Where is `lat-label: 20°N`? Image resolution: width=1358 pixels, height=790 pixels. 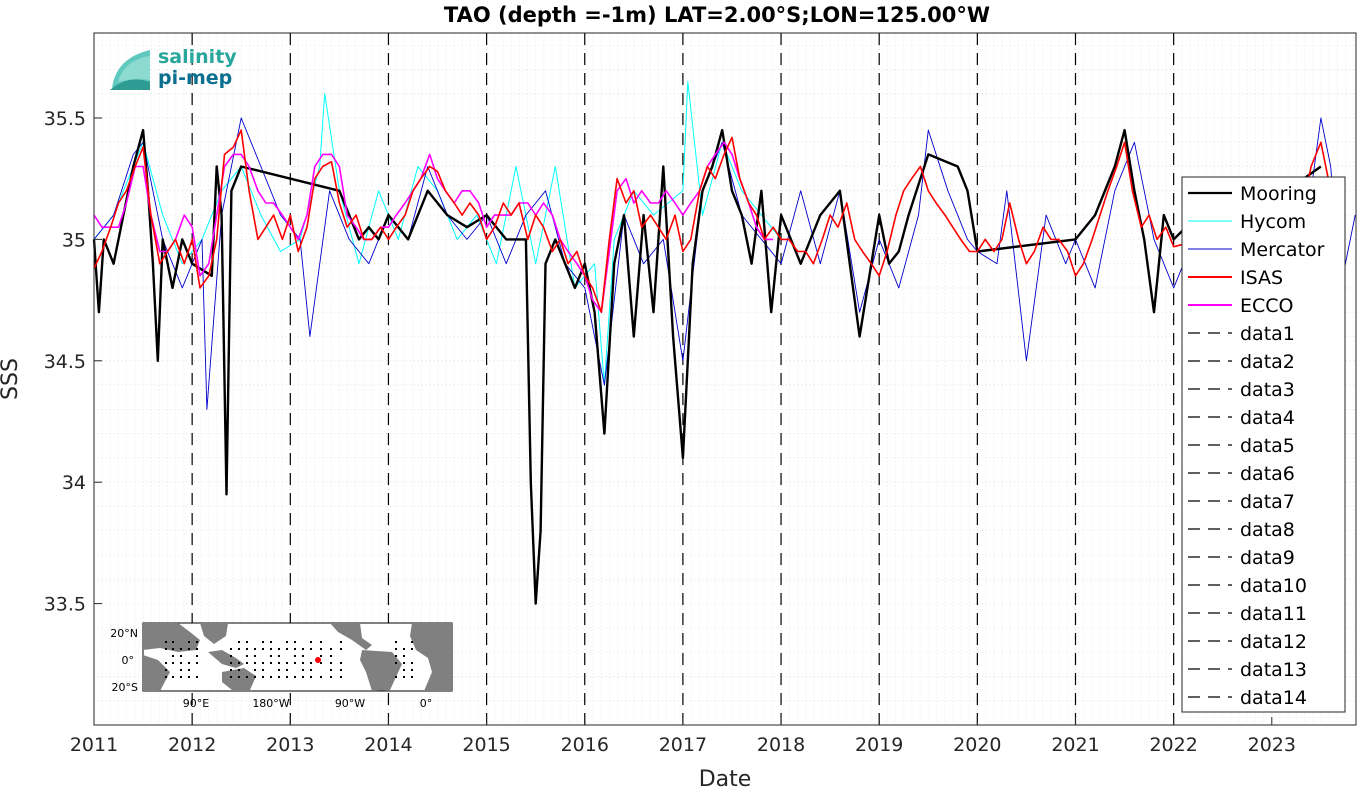 lat-label: 20°N is located at coordinates (124, 633).